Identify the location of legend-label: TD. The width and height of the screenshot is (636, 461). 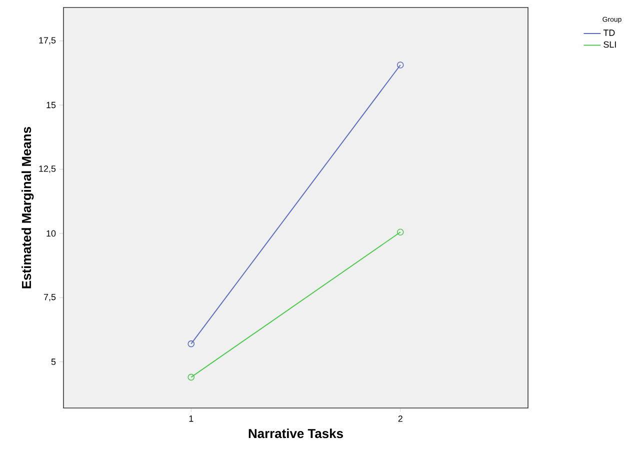
(609, 33).